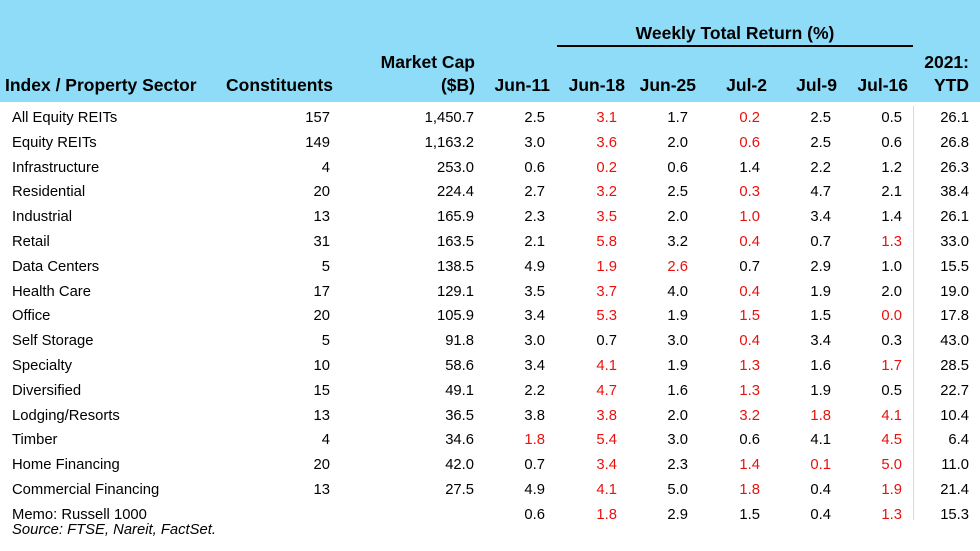 Image resolution: width=980 pixels, height=551 pixels. What do you see at coordinates (820, 167) in the screenshot?
I see `weekly-return-cell: 2.2` at bounding box center [820, 167].